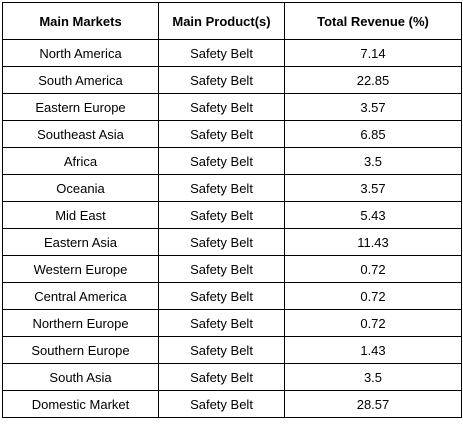  I want to click on table-row: Eastern Europe Safety Belt 3.57, so click(232, 107).